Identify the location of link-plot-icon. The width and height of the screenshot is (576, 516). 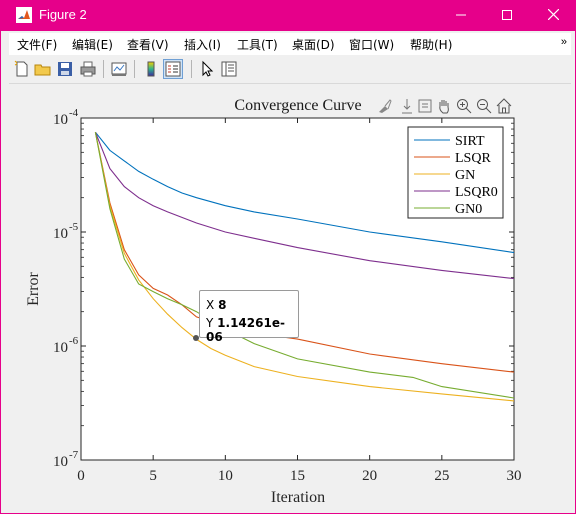
(119, 69).